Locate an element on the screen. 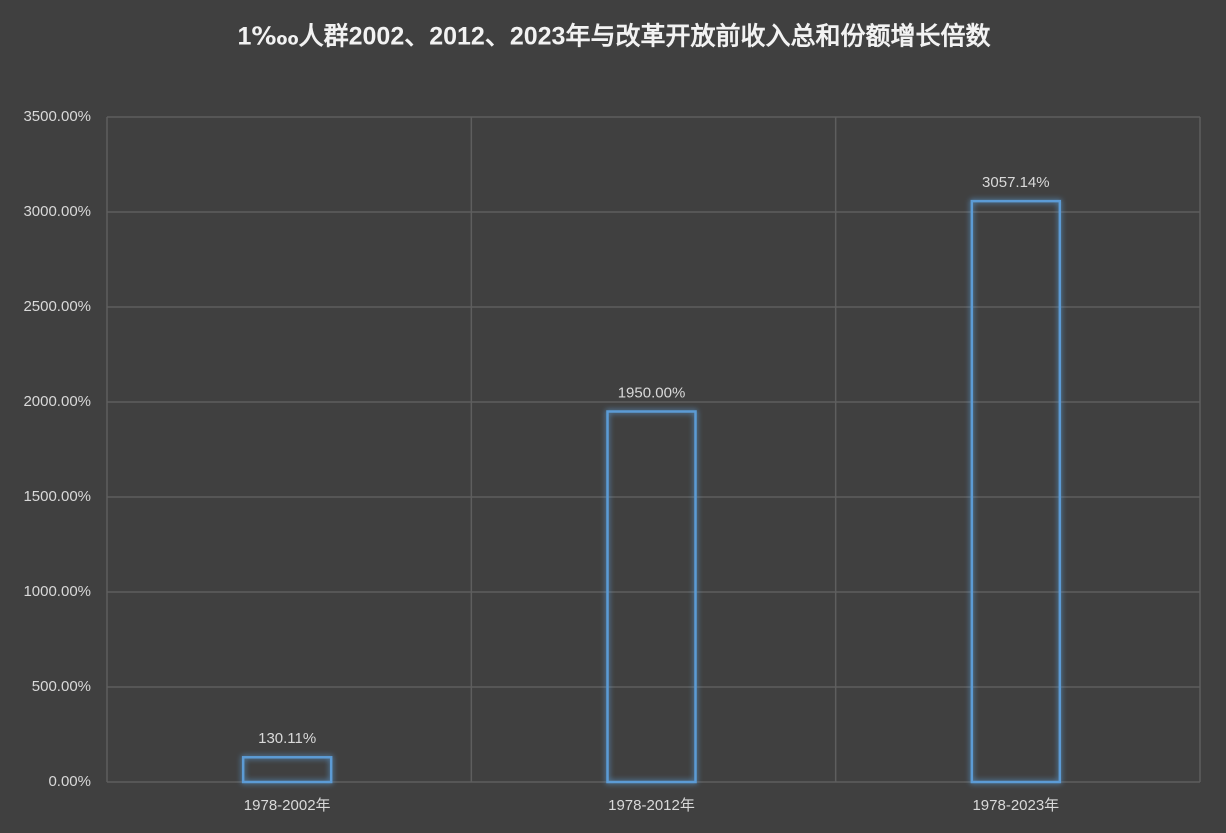 This screenshot has width=1226, height=833. y-tick-label: 1500.00% is located at coordinates (57, 496).